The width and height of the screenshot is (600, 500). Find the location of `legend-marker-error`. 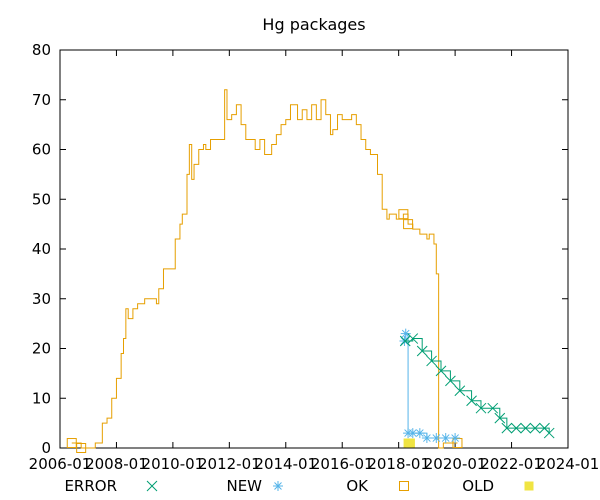

legend-marker-error is located at coordinates (152, 486).